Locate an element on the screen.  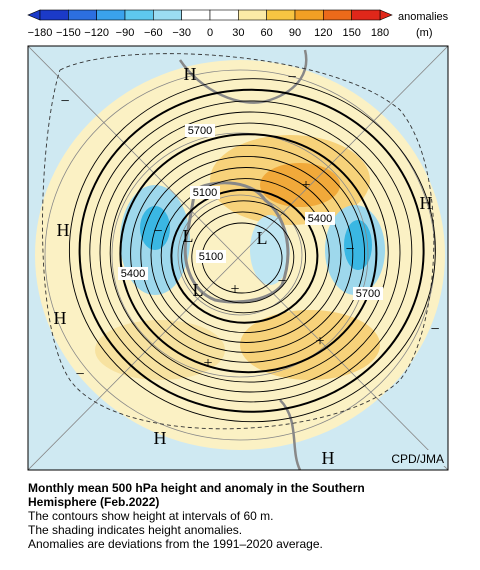
colorbar-tick-label: 30 is located at coordinates (238, 33).